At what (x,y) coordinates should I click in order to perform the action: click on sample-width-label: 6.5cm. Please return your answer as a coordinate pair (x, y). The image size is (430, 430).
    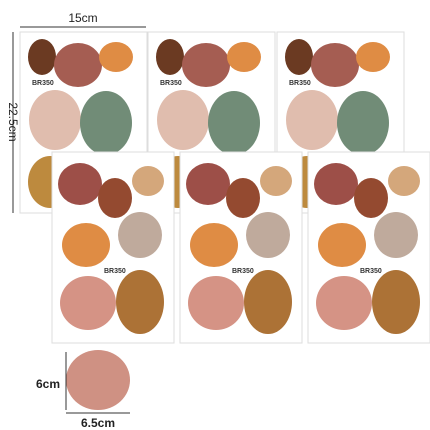
    Looking at the image, I should click on (98, 423).